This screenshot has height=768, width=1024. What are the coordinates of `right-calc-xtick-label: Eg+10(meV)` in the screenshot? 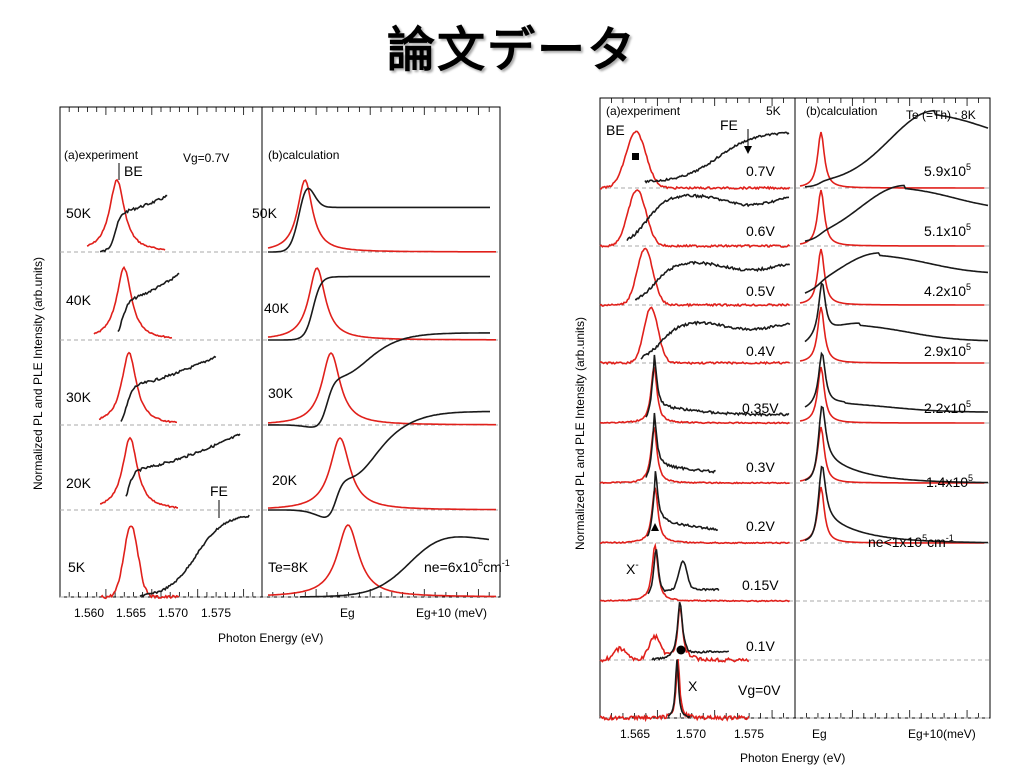 It's located at (942, 734).